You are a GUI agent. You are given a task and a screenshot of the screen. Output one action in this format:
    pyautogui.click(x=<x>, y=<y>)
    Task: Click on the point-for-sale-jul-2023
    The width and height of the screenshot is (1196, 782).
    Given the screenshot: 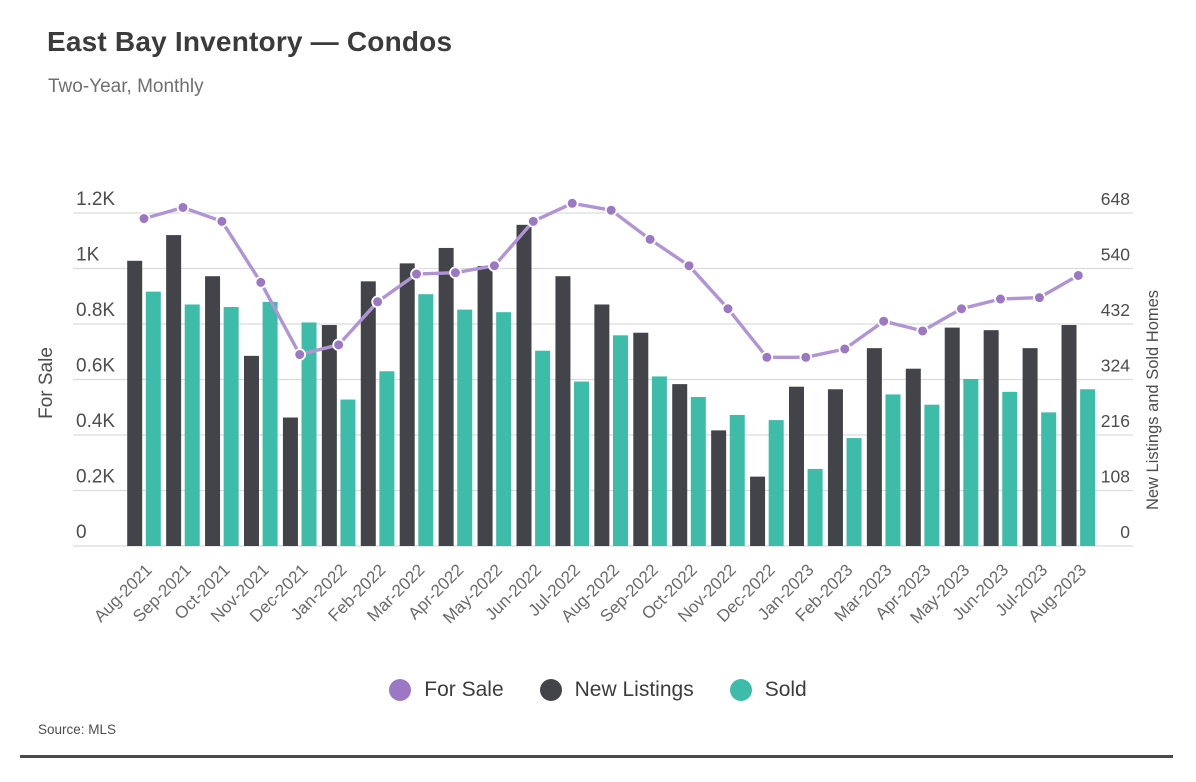 What is the action you would take?
    pyautogui.click(x=1039, y=297)
    